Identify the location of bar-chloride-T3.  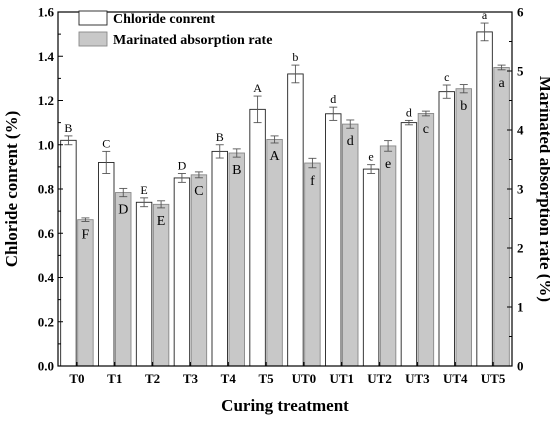
(182, 272).